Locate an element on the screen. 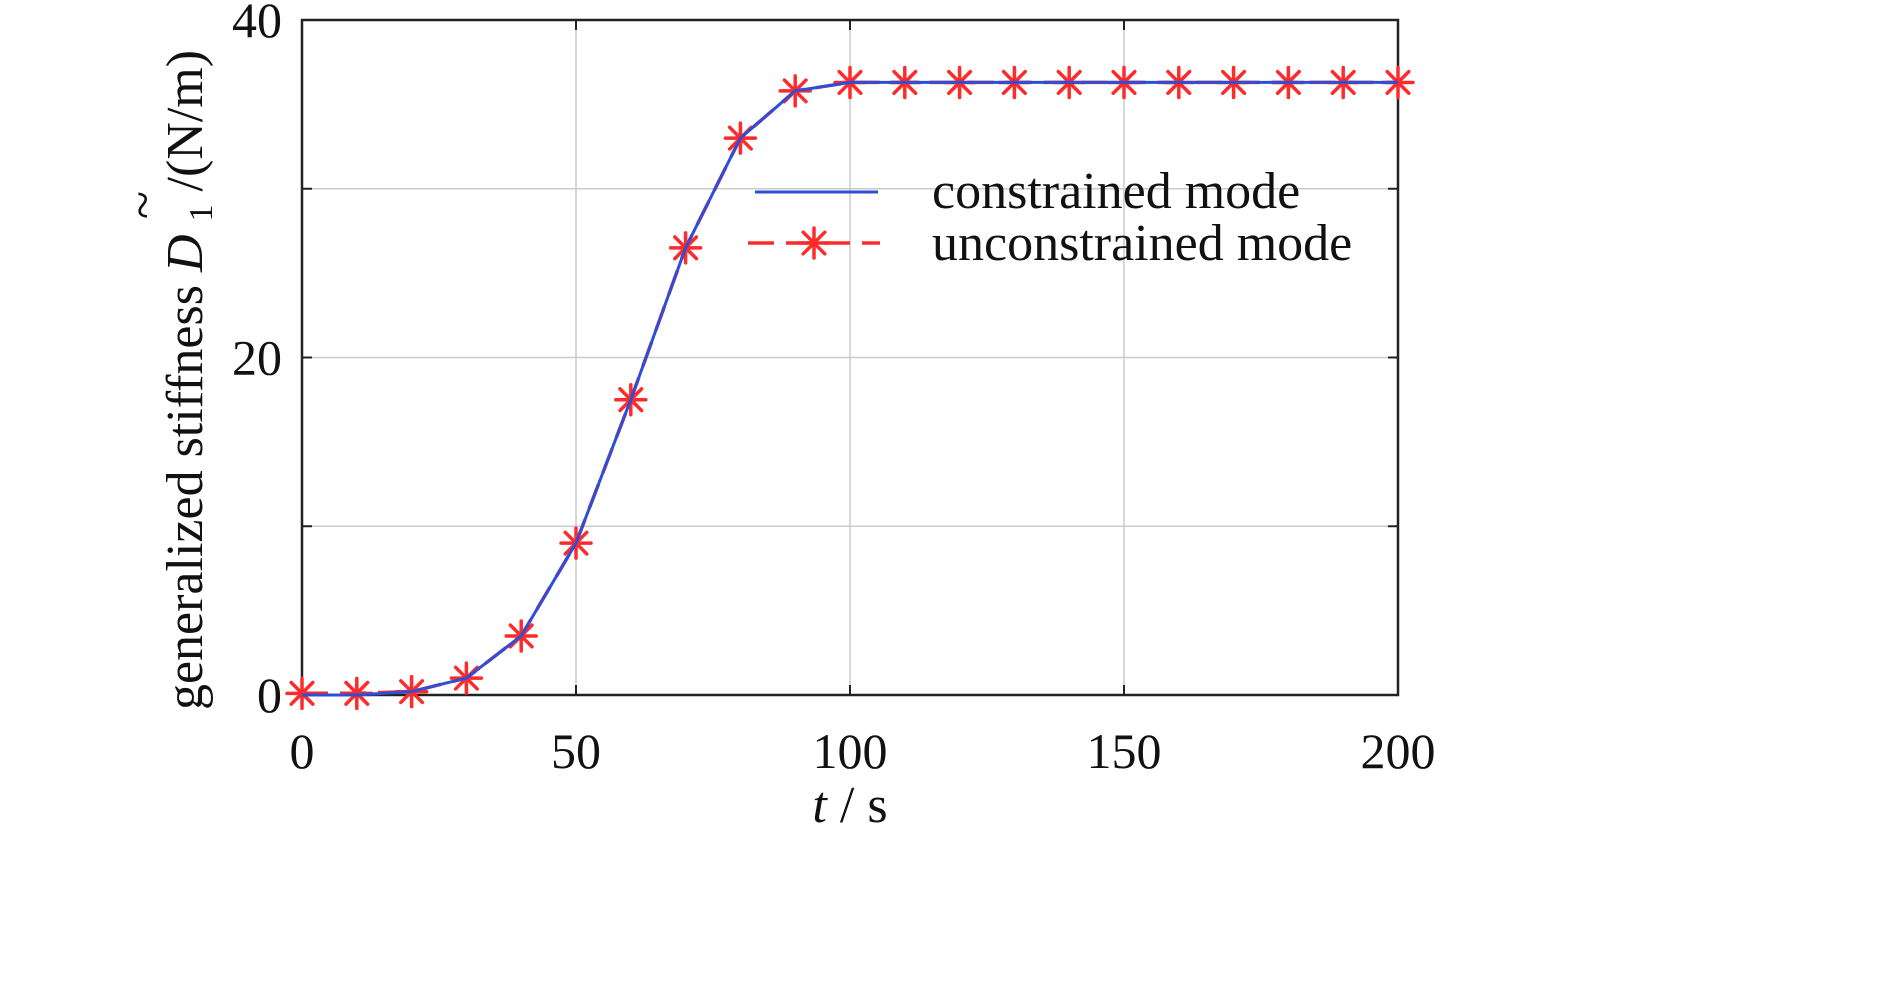 The width and height of the screenshot is (1890, 1004). y-tick-label: 40 is located at coordinates (257, 24).